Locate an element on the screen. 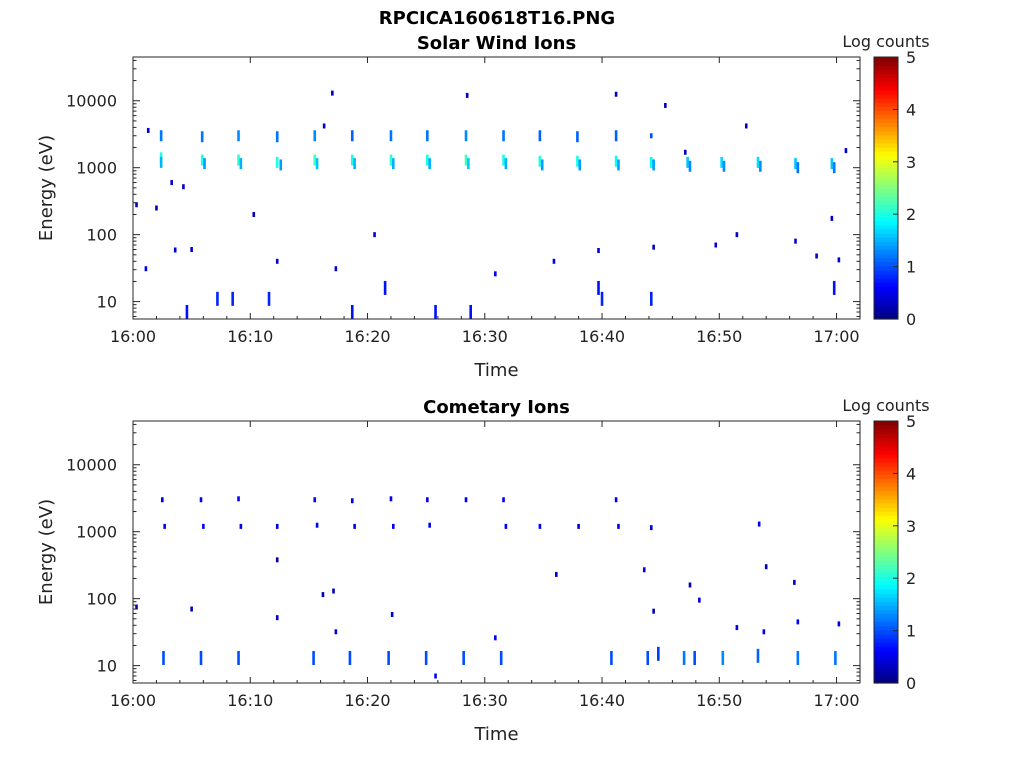  x-tick-label: 16:00 is located at coordinates (133, 336).